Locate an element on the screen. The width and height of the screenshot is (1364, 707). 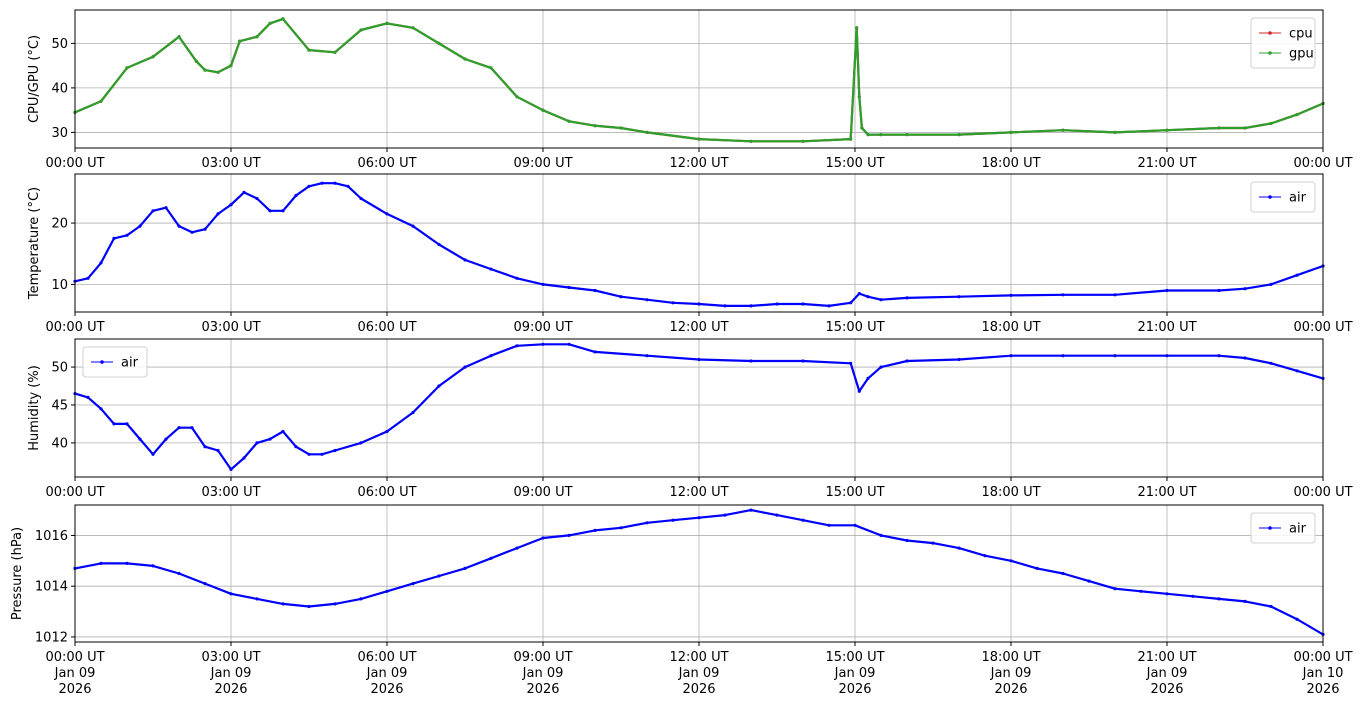
y-tick-label: 40 is located at coordinates (59, 443).